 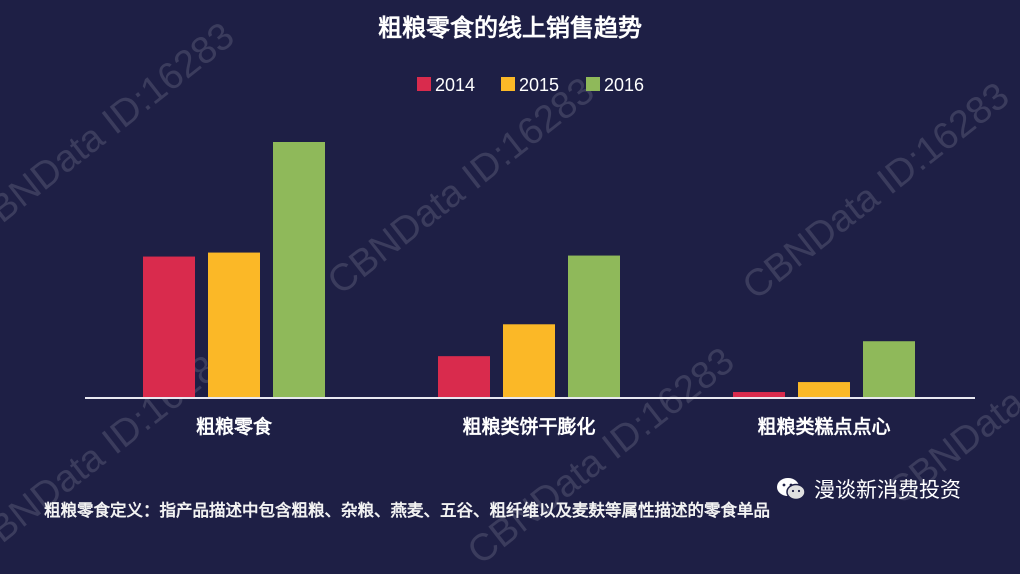 I want to click on legend: 2014 2015 2016, so click(x=530, y=85).